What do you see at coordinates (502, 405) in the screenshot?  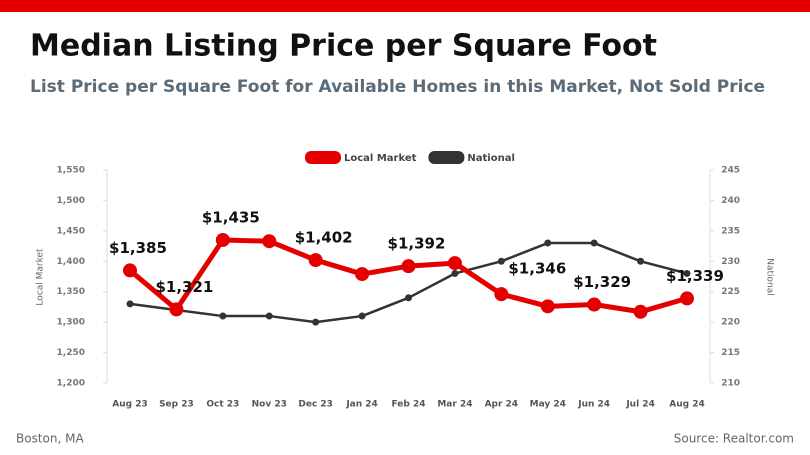 I see `x-tick-label: Apr 24` at bounding box center [502, 405].